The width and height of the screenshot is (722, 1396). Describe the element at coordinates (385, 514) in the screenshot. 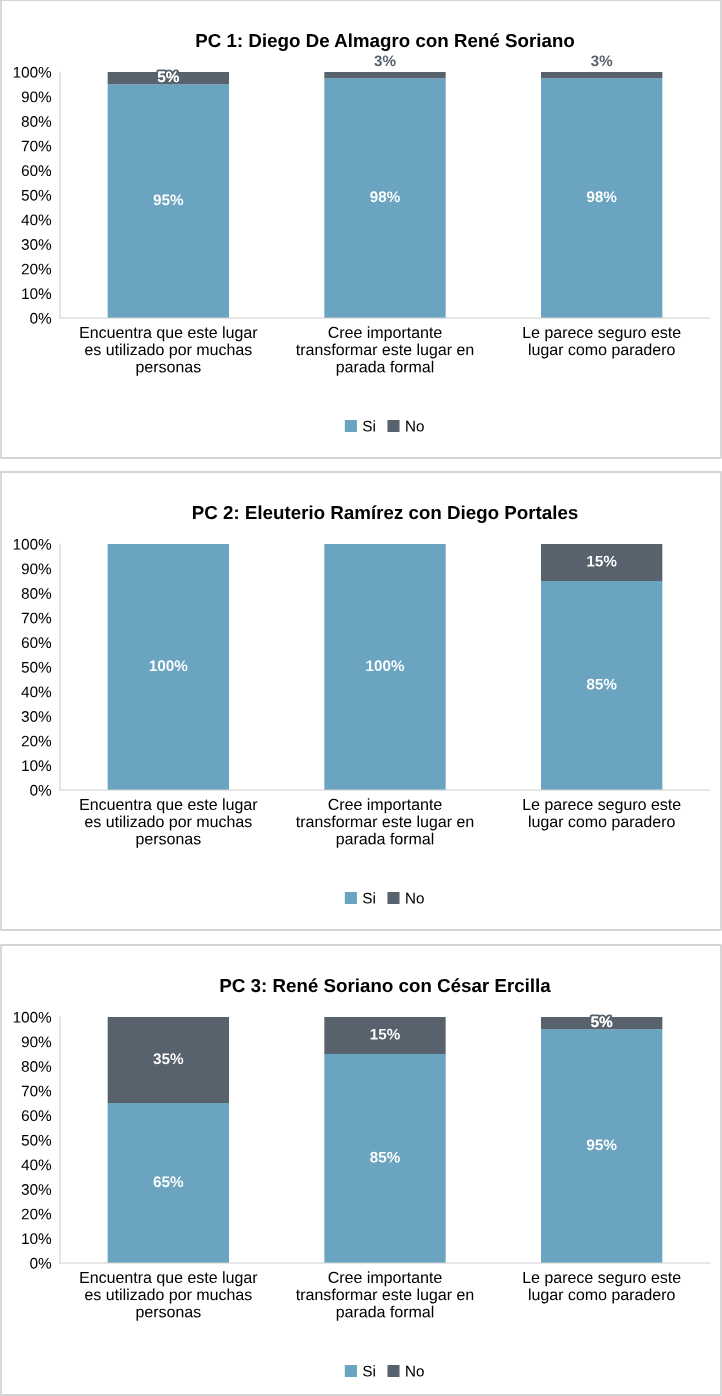

I see `chart-title: PC 2: Eleuterio Ramírez con Diego Portales` at that location.